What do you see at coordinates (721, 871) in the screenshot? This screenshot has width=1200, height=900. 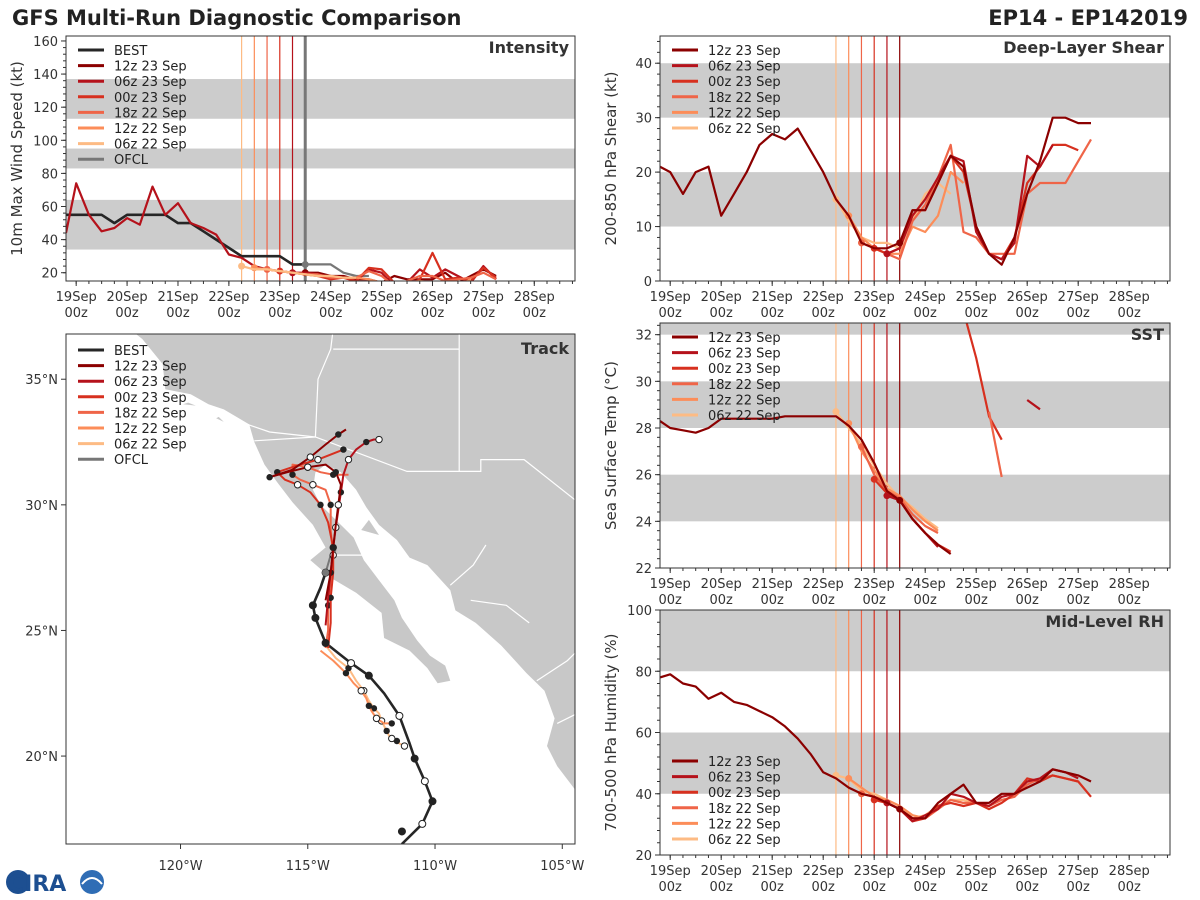 I see `rh-xtick-day: 20Sep` at bounding box center [721, 871].